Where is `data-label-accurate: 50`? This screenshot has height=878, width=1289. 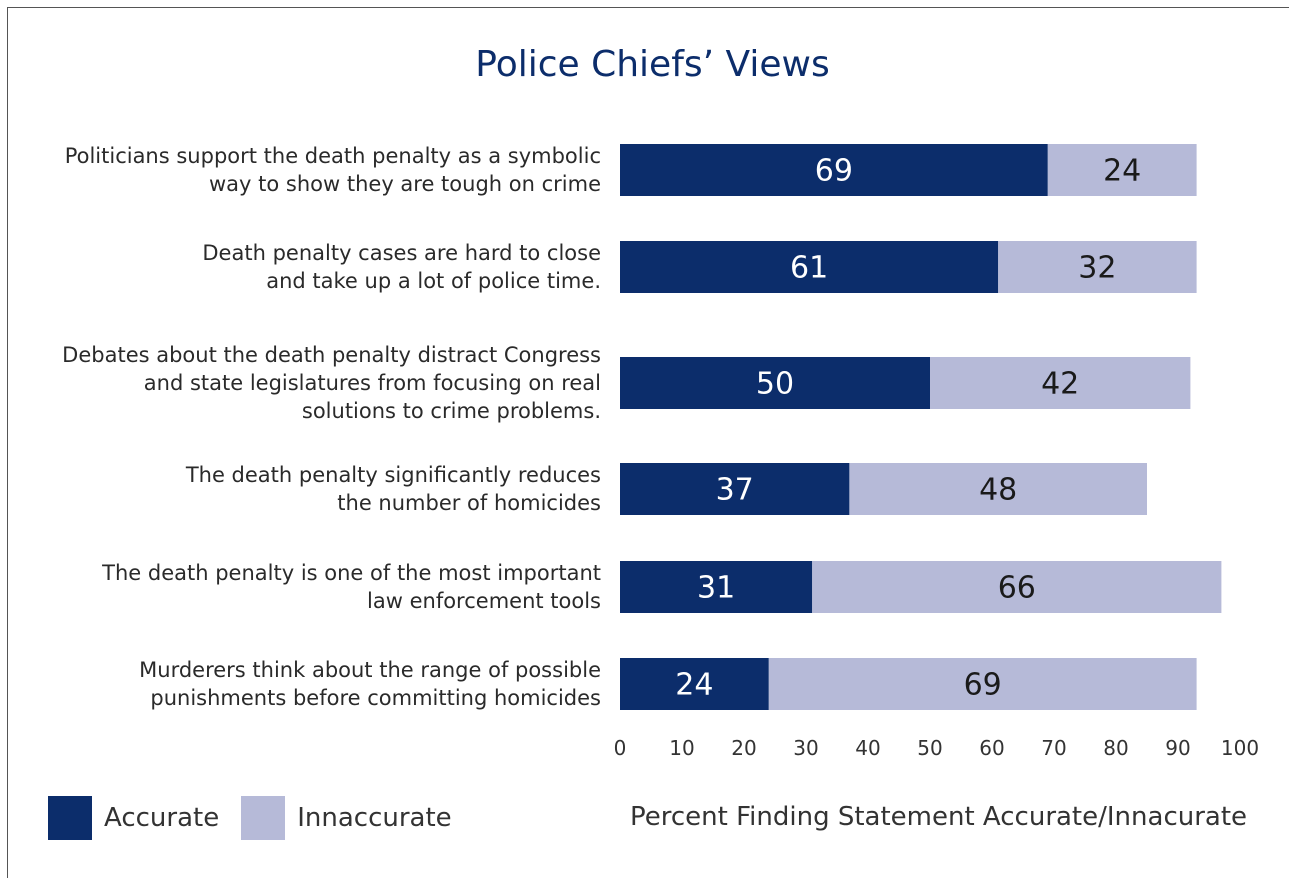
data-label-accurate: 50 is located at coordinates (775, 384).